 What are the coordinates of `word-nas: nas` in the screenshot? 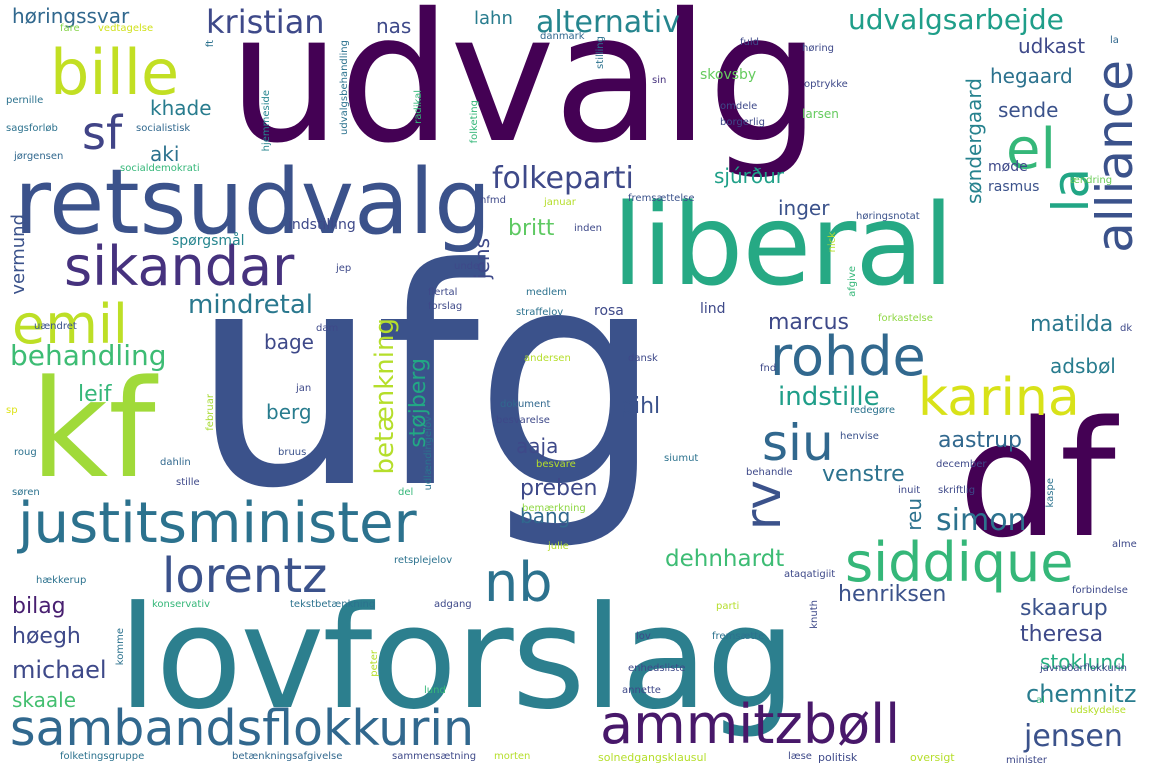 It's located at (394, 26).